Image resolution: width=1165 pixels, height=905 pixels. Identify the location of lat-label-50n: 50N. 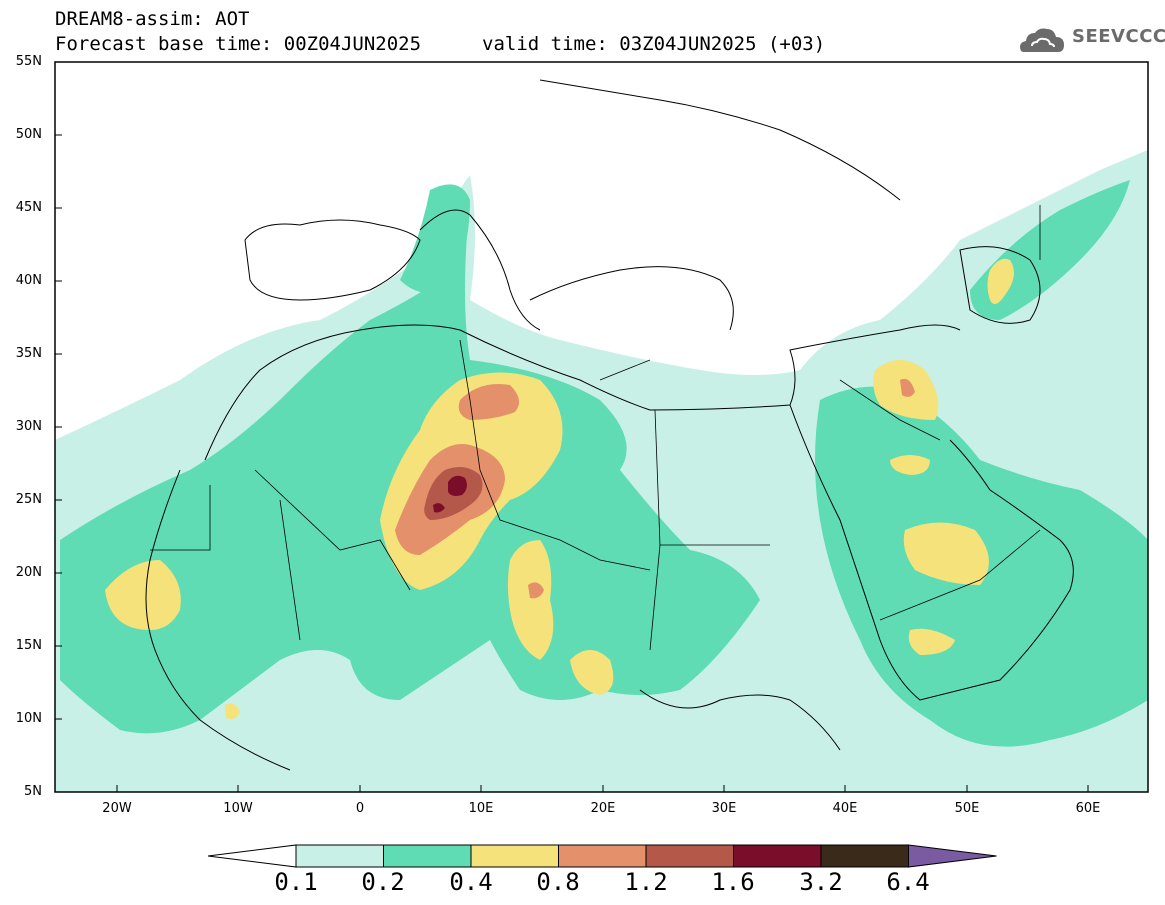
(28, 134).